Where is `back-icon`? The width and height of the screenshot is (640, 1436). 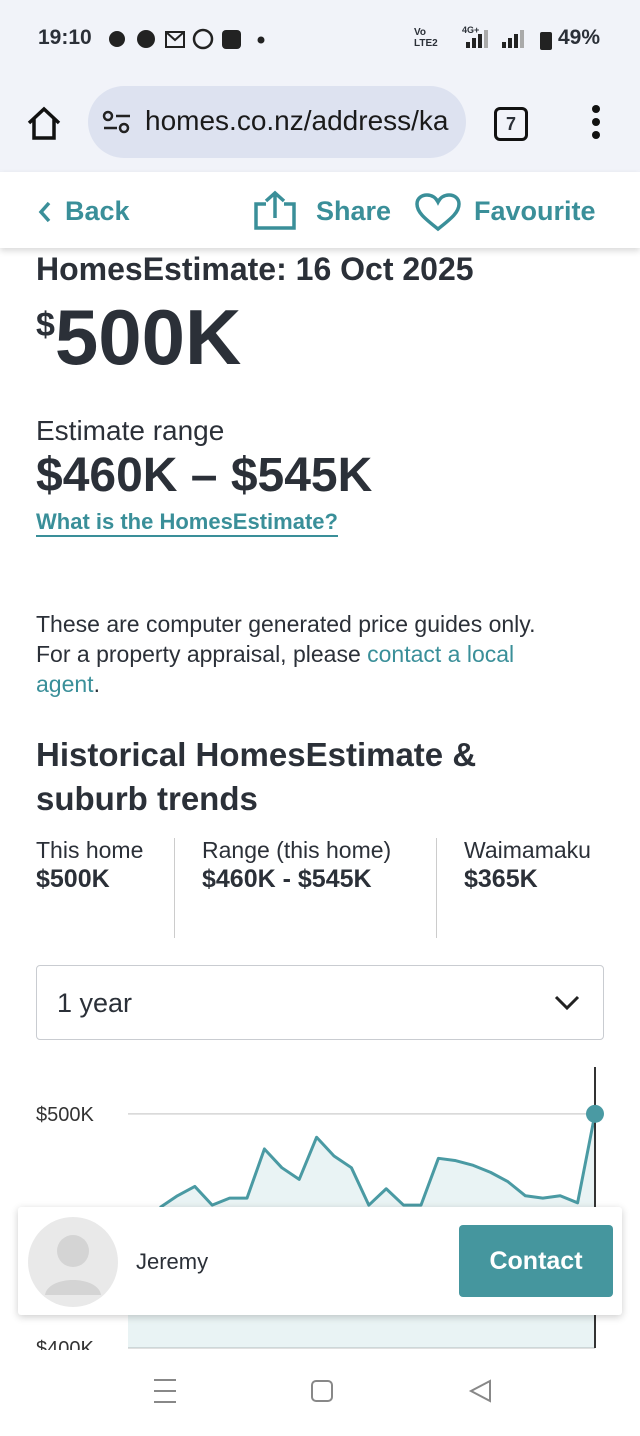 back-icon is located at coordinates (45, 212).